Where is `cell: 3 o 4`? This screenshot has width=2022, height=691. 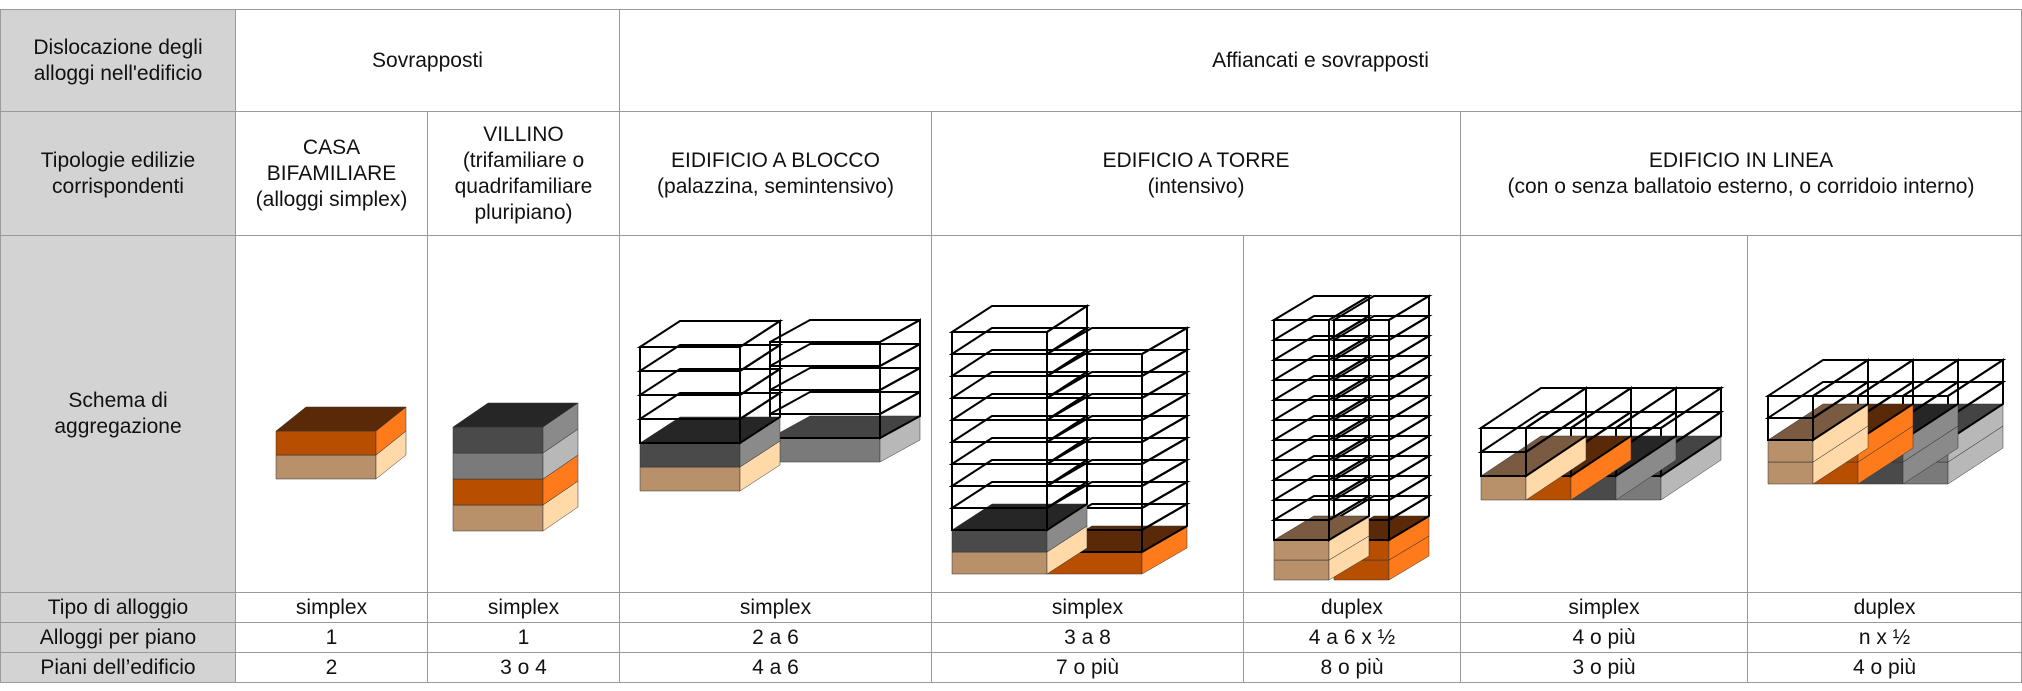
cell: 3 o 4 is located at coordinates (523, 667).